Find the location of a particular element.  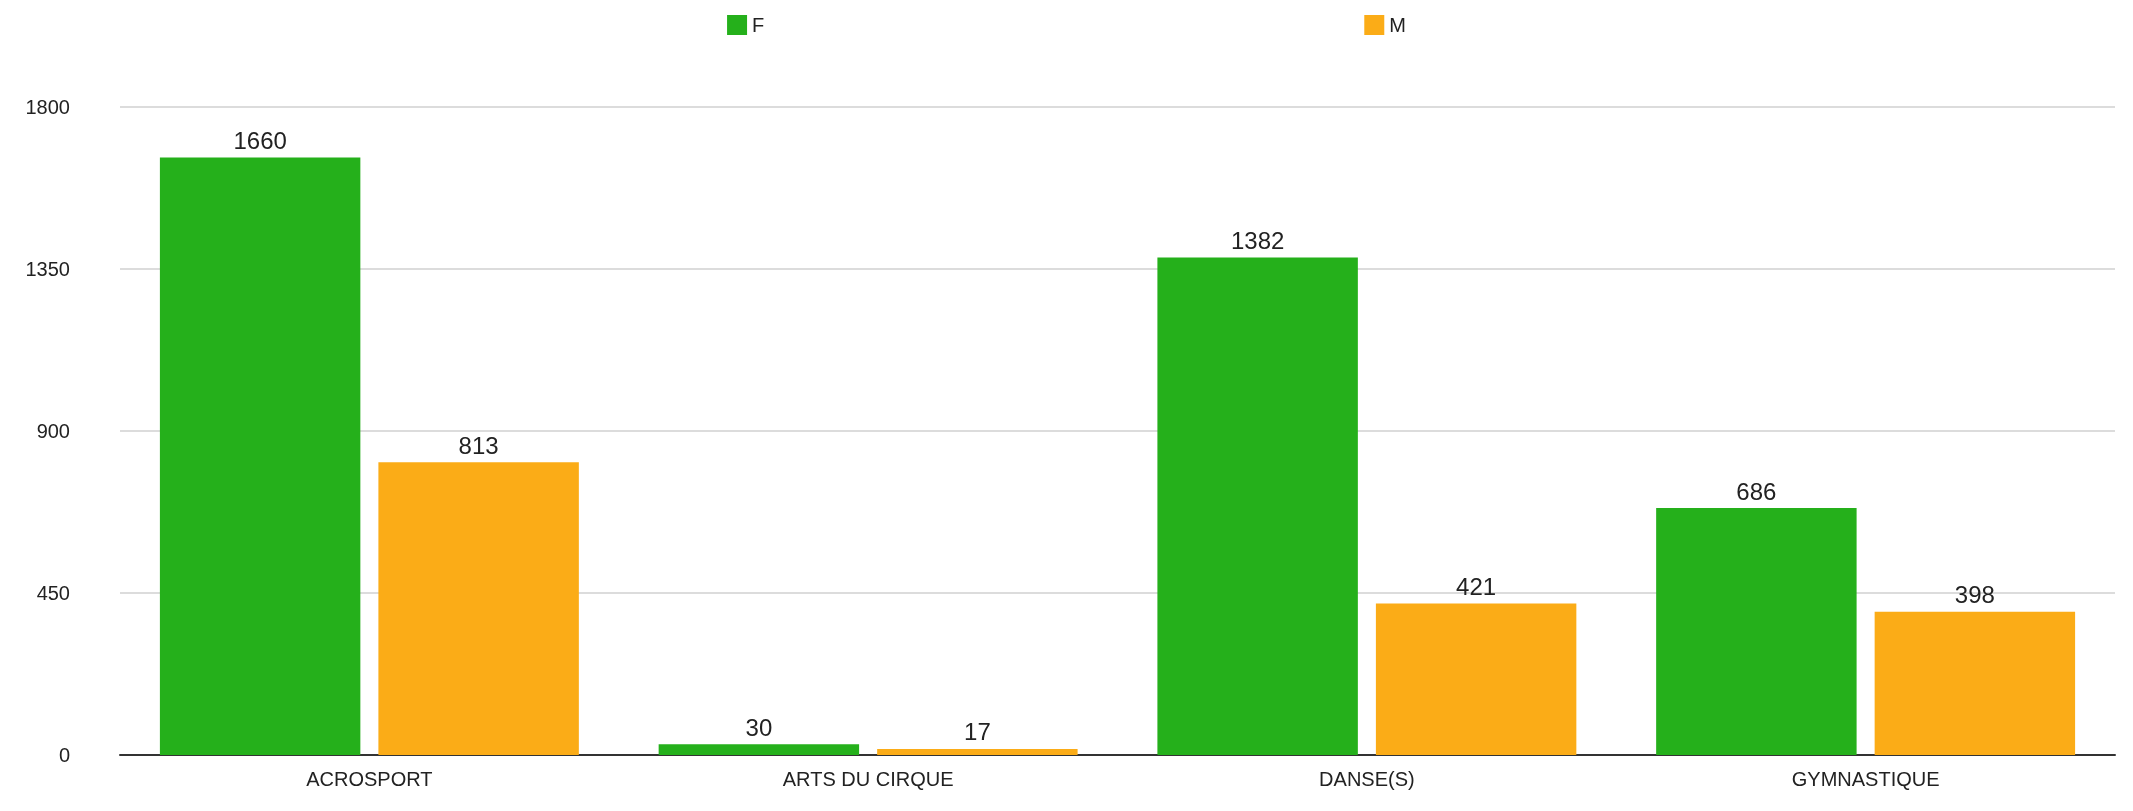

legend-label: M is located at coordinates (1397, 25).